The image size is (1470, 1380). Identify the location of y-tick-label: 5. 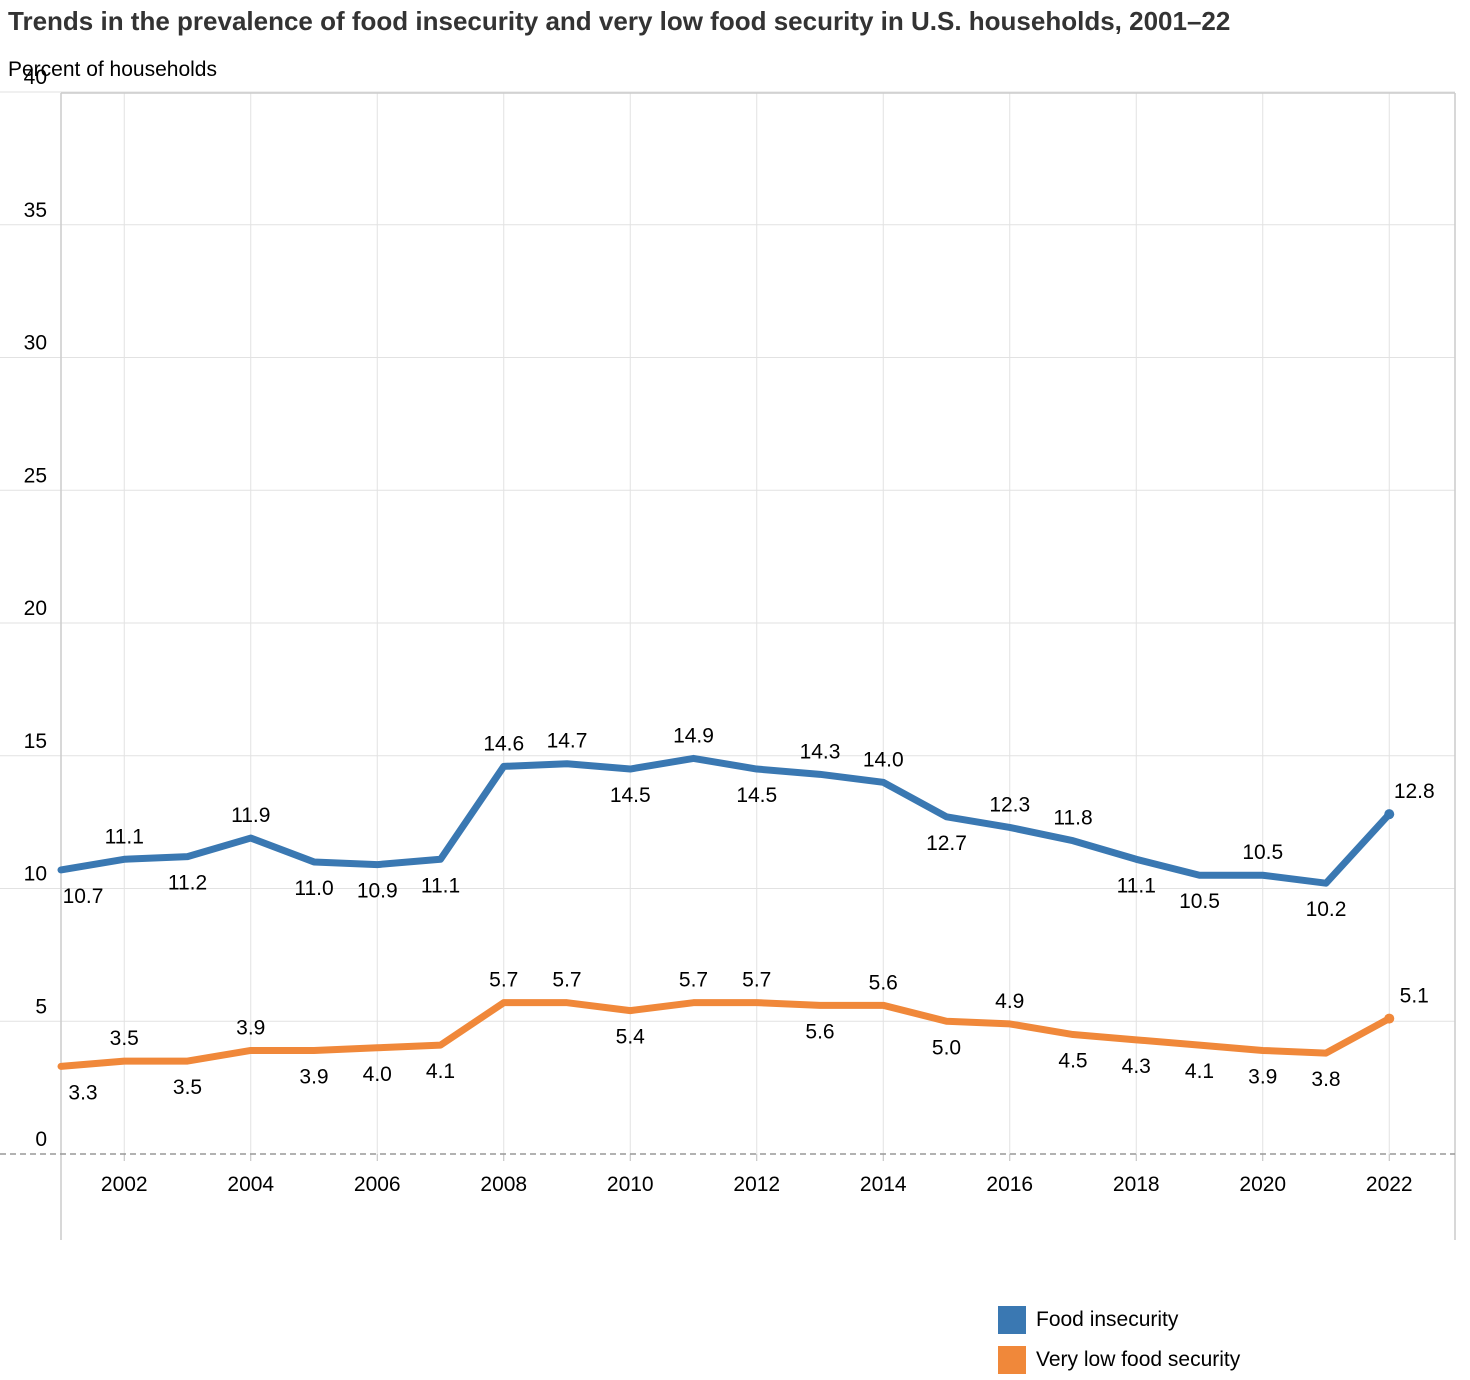
(41, 1006).